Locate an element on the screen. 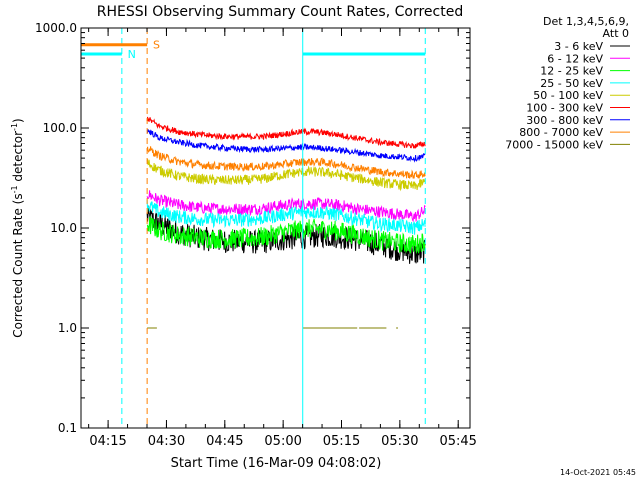 Image resolution: width=640 pixels, height=480 pixels. y-axis-label-mid: detector is located at coordinates (18, 158).